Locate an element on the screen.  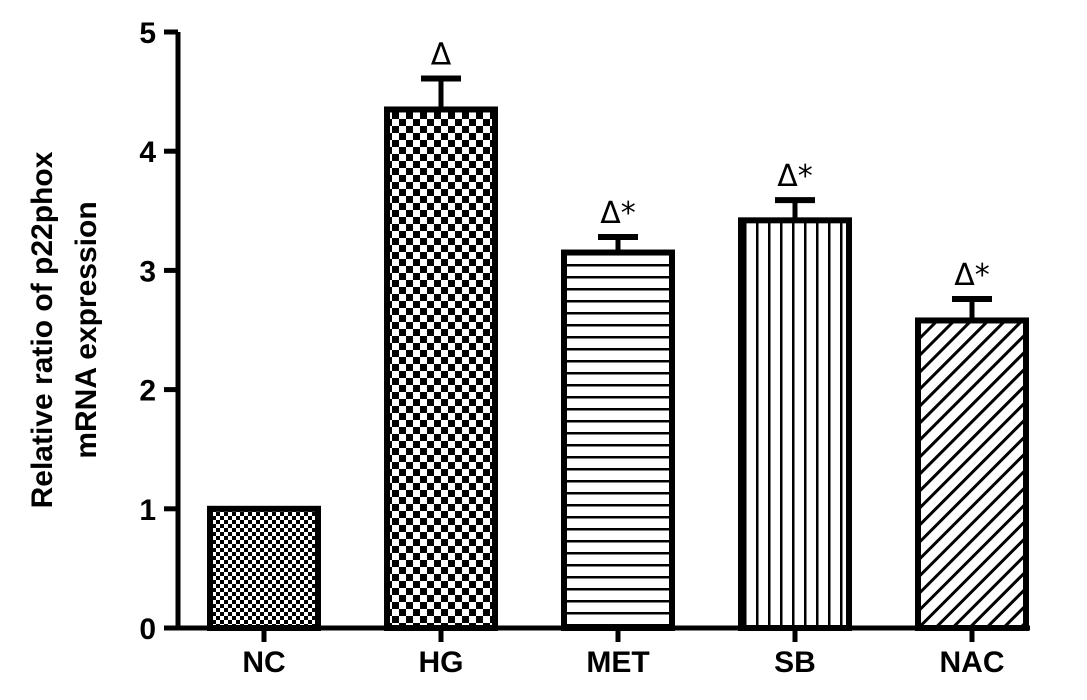
y-axis-title-line1: Relative ratio of p22phox is located at coordinates (42, 329).